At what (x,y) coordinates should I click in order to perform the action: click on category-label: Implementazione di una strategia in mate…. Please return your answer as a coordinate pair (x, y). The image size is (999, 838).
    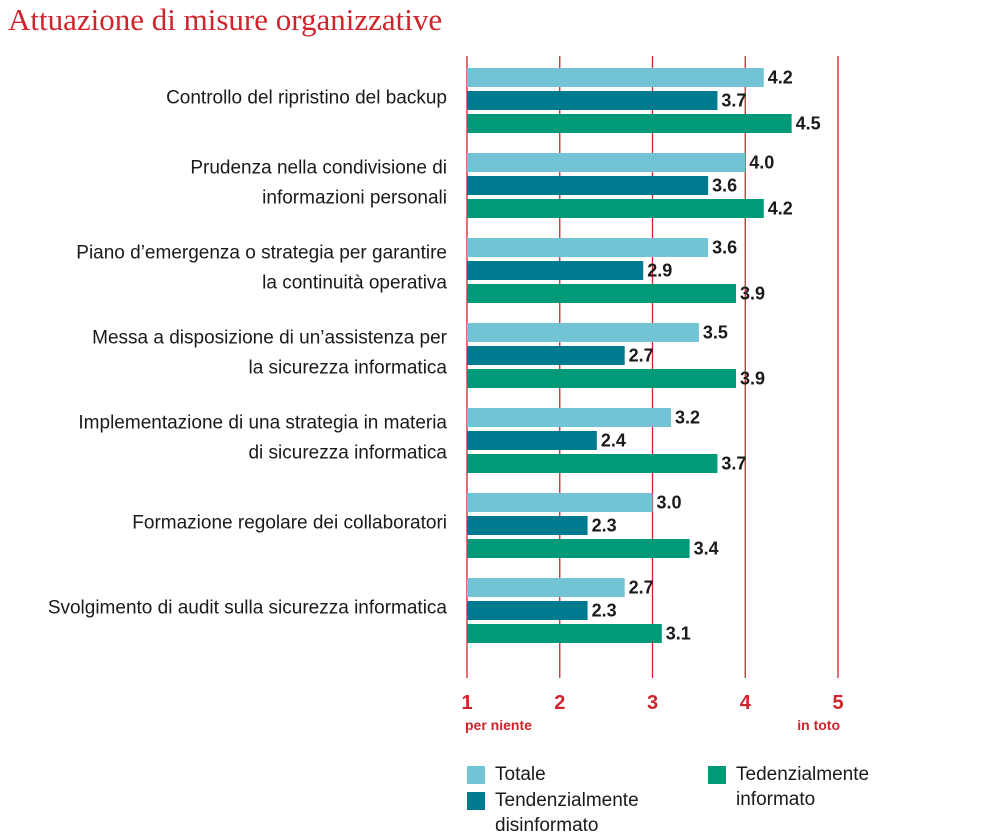
    Looking at the image, I should click on (262, 423).